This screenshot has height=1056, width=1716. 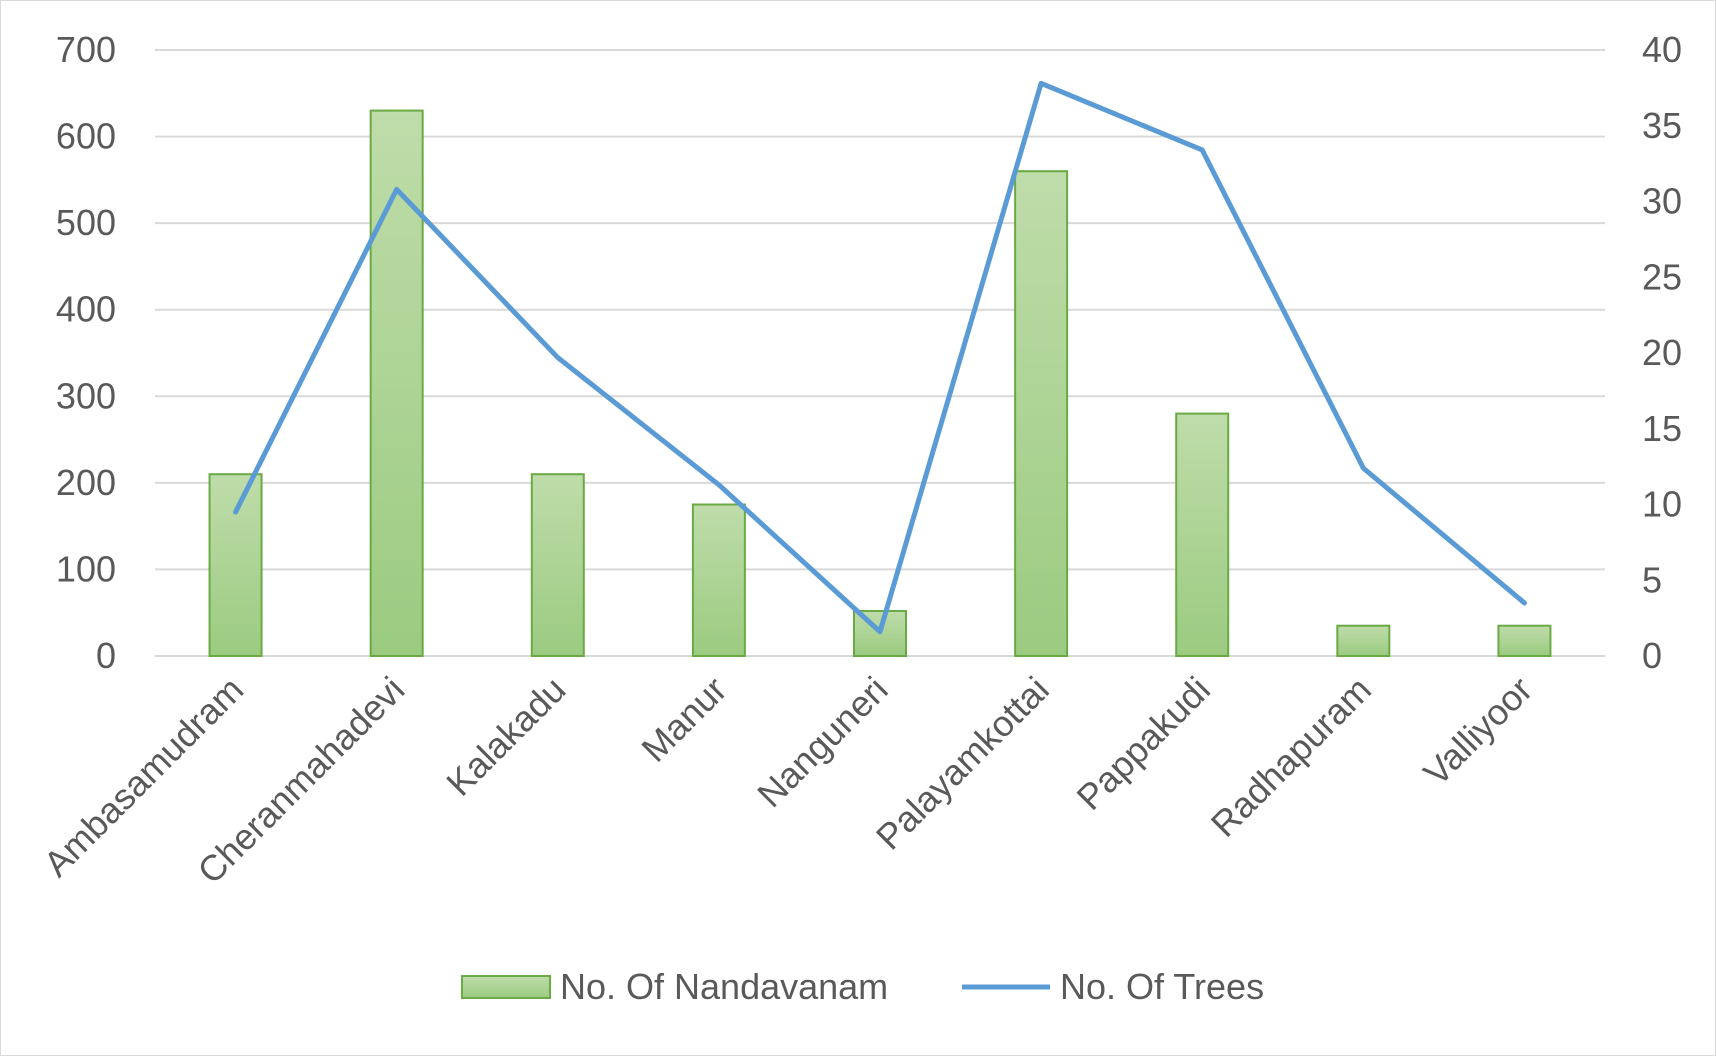 What do you see at coordinates (1041, 413) in the screenshot?
I see `bar-palayamkottai` at bounding box center [1041, 413].